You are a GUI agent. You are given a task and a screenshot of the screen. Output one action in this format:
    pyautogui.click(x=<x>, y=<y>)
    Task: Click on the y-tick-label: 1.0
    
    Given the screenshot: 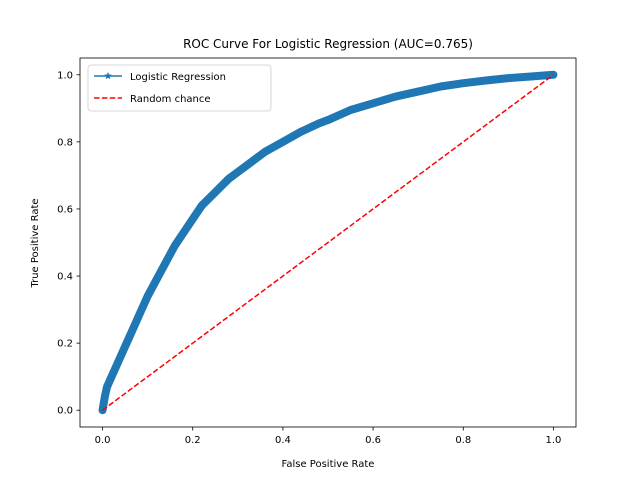 What is the action you would take?
    pyautogui.click(x=65, y=75)
    